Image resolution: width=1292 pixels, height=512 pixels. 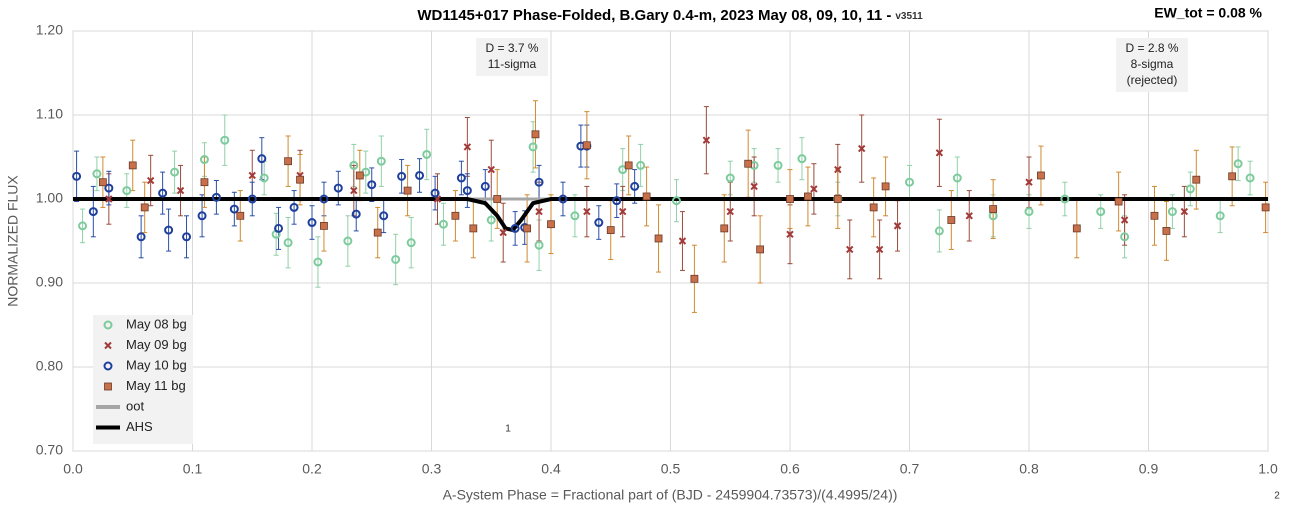 What do you see at coordinates (156, 385) in the screenshot?
I see `legend-label: May 11 bg` at bounding box center [156, 385].